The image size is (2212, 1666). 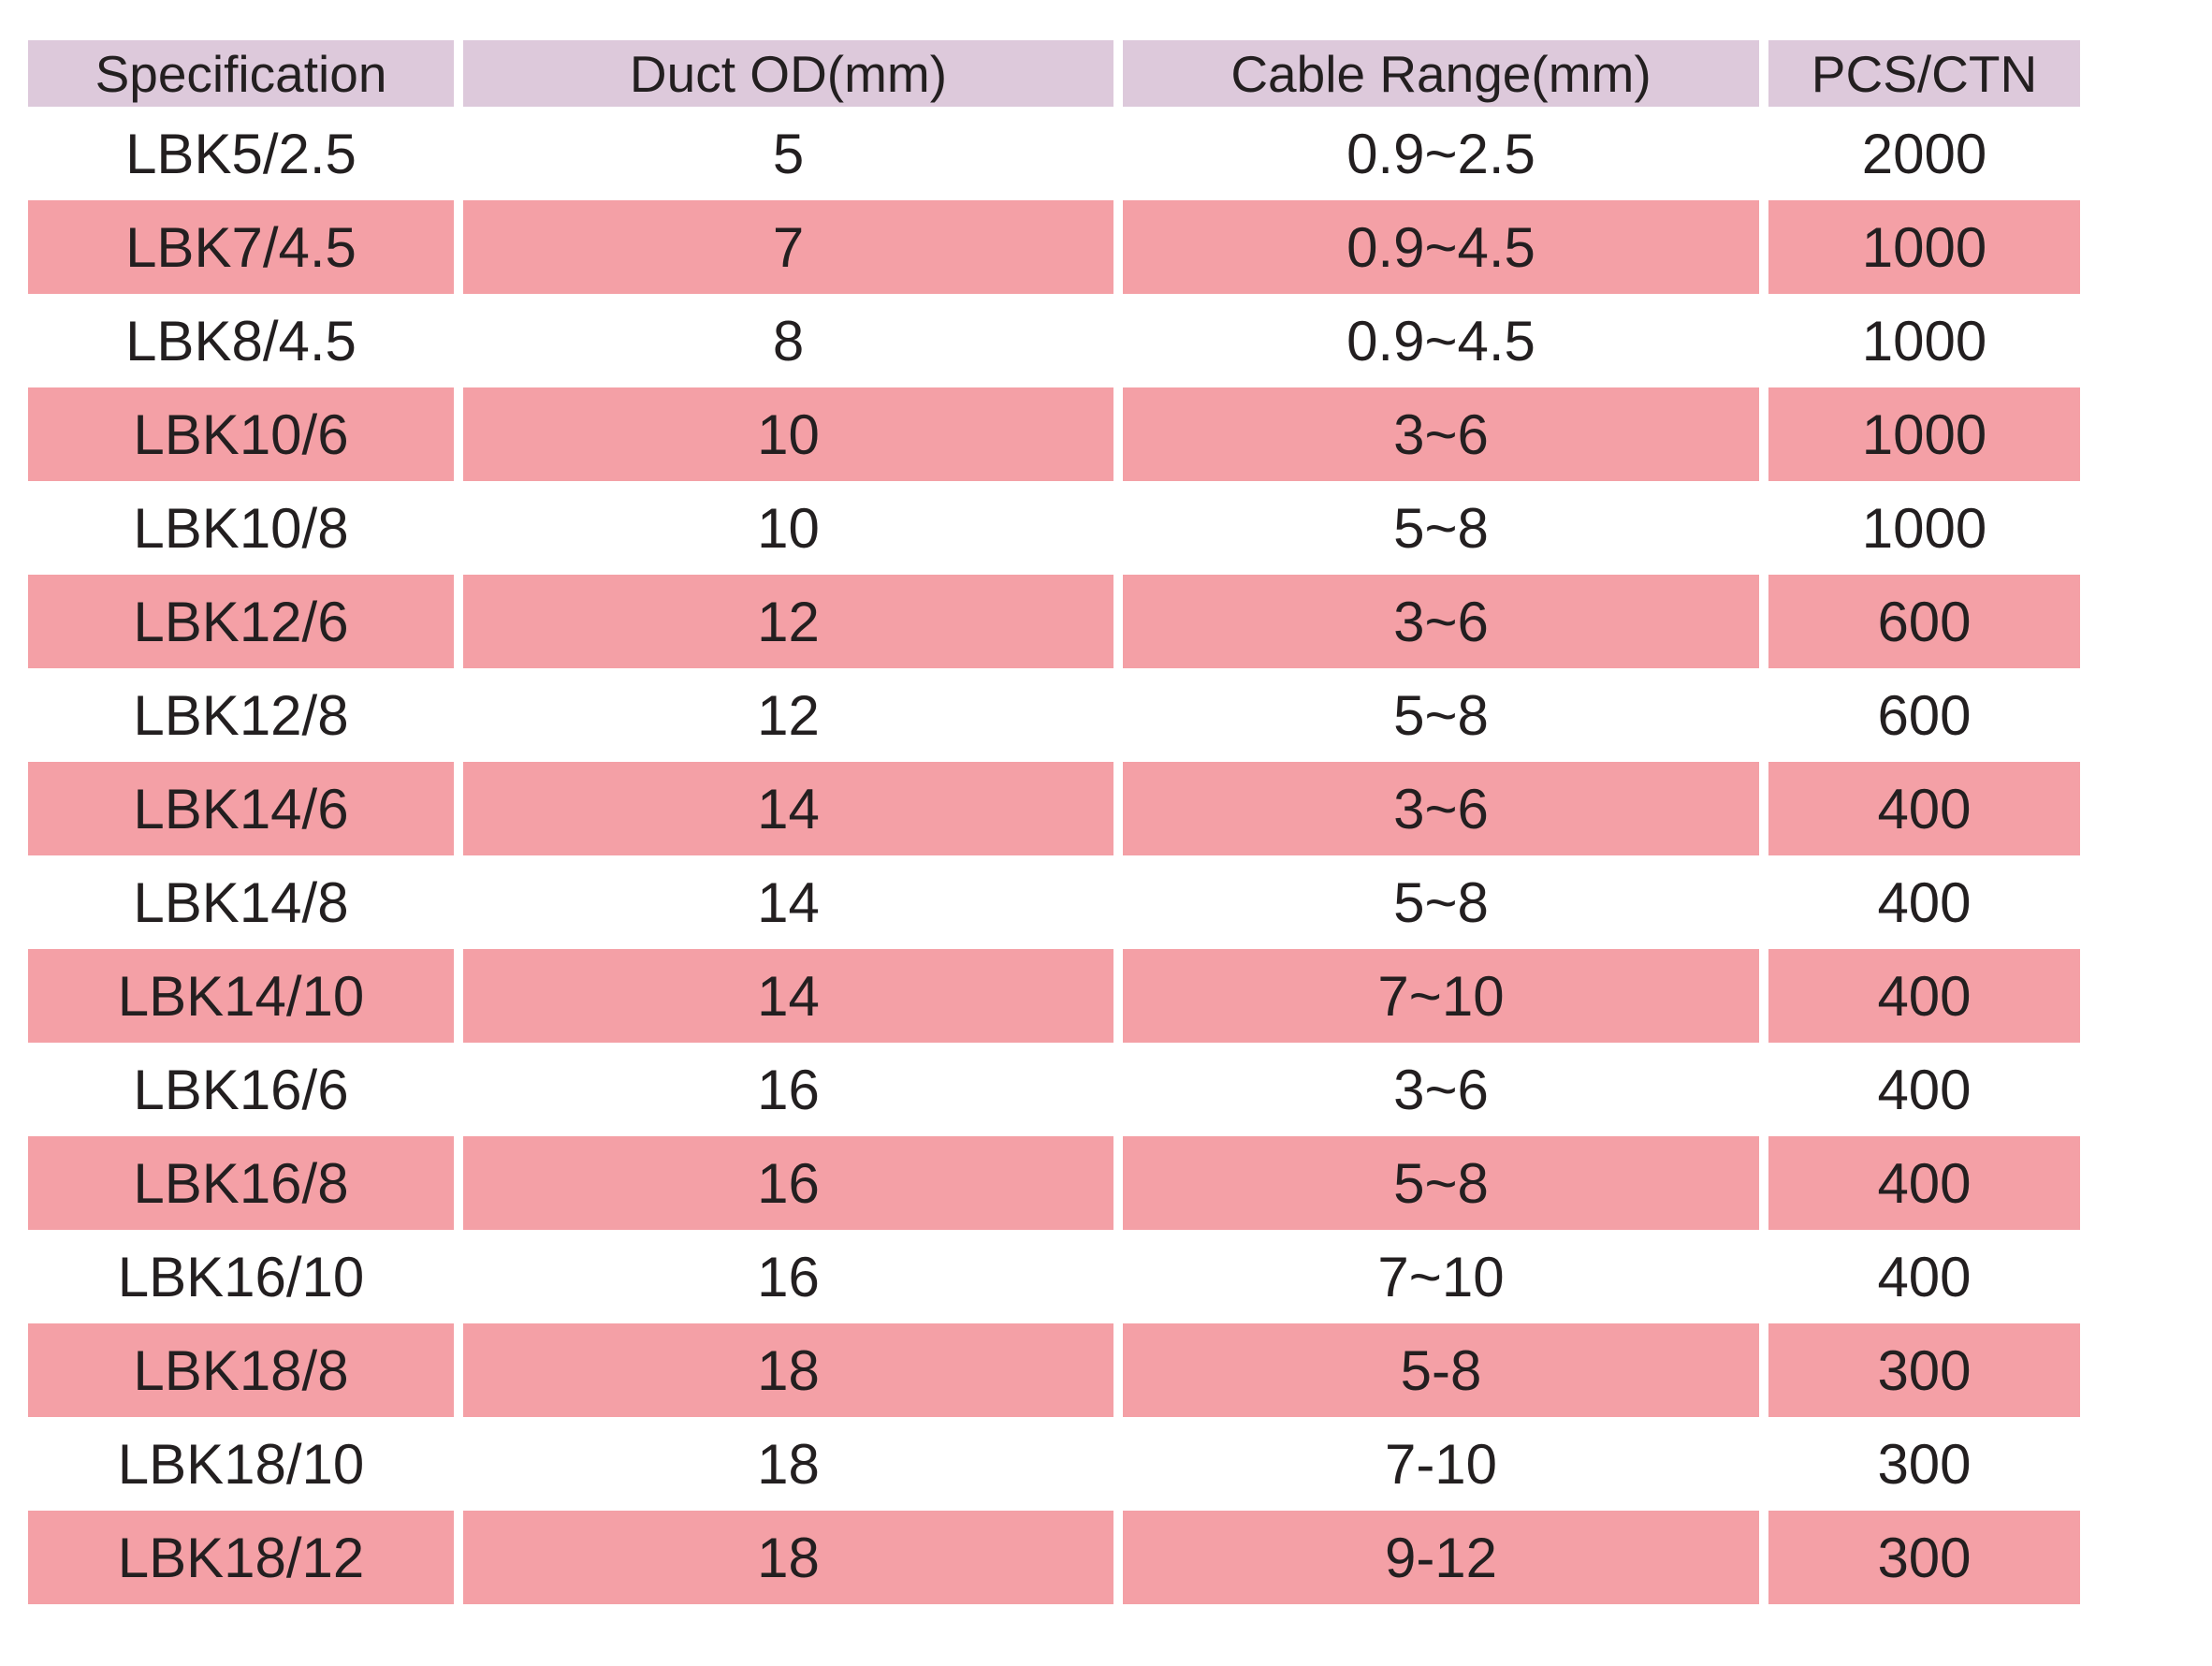 I want to click on cell-duct-od-mm: 5, so click(x=788, y=153).